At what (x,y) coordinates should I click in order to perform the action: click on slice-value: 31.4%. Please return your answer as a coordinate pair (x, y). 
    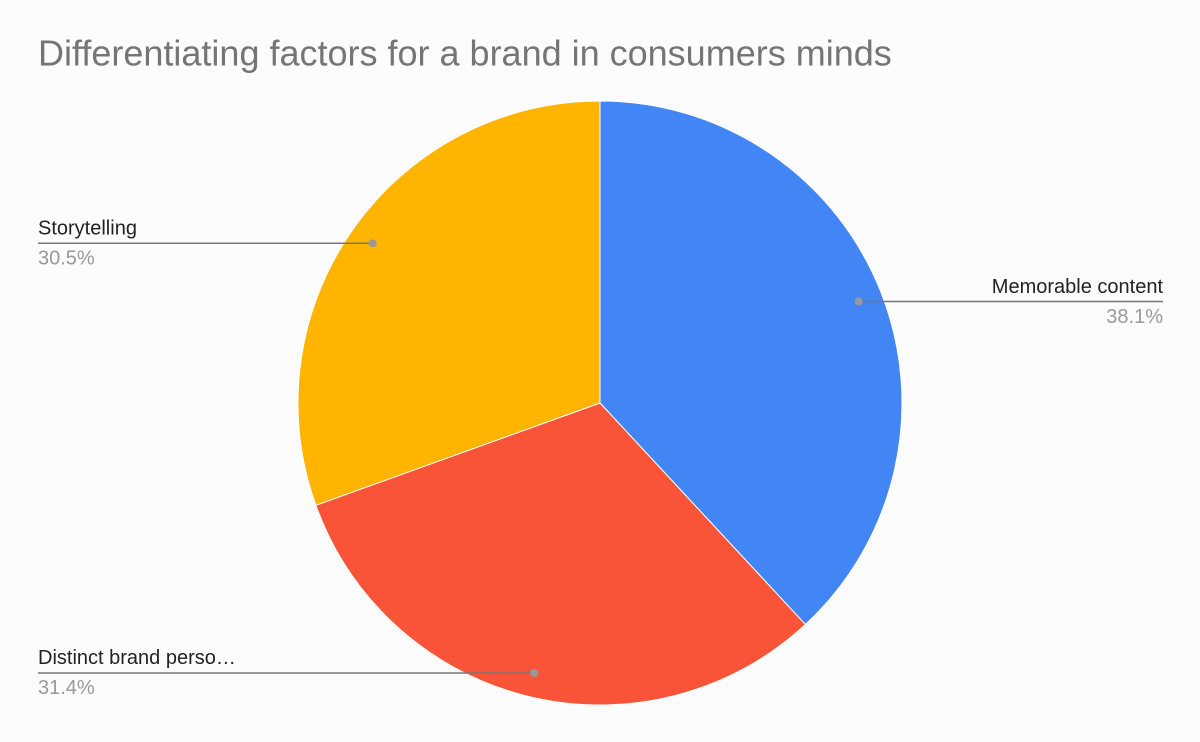
    Looking at the image, I should click on (66, 688).